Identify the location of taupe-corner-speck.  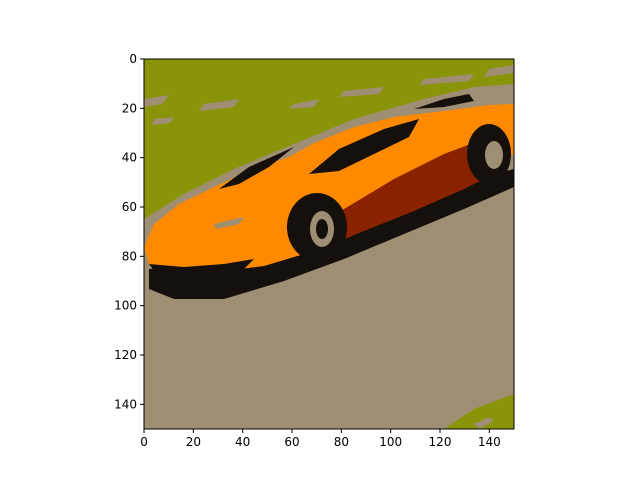
(484, 423).